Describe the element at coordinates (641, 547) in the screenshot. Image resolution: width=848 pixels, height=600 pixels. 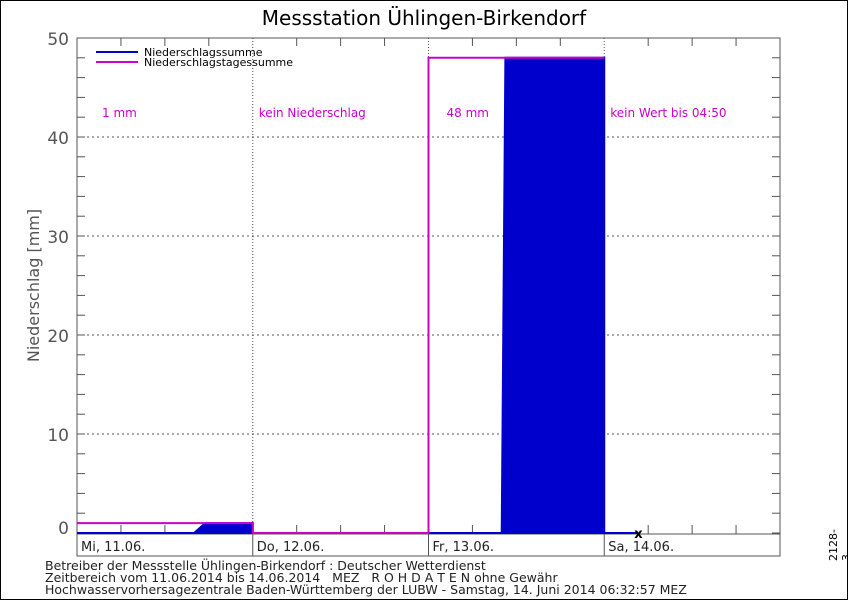
I see `day-label: Sa, 14.06.` at that location.